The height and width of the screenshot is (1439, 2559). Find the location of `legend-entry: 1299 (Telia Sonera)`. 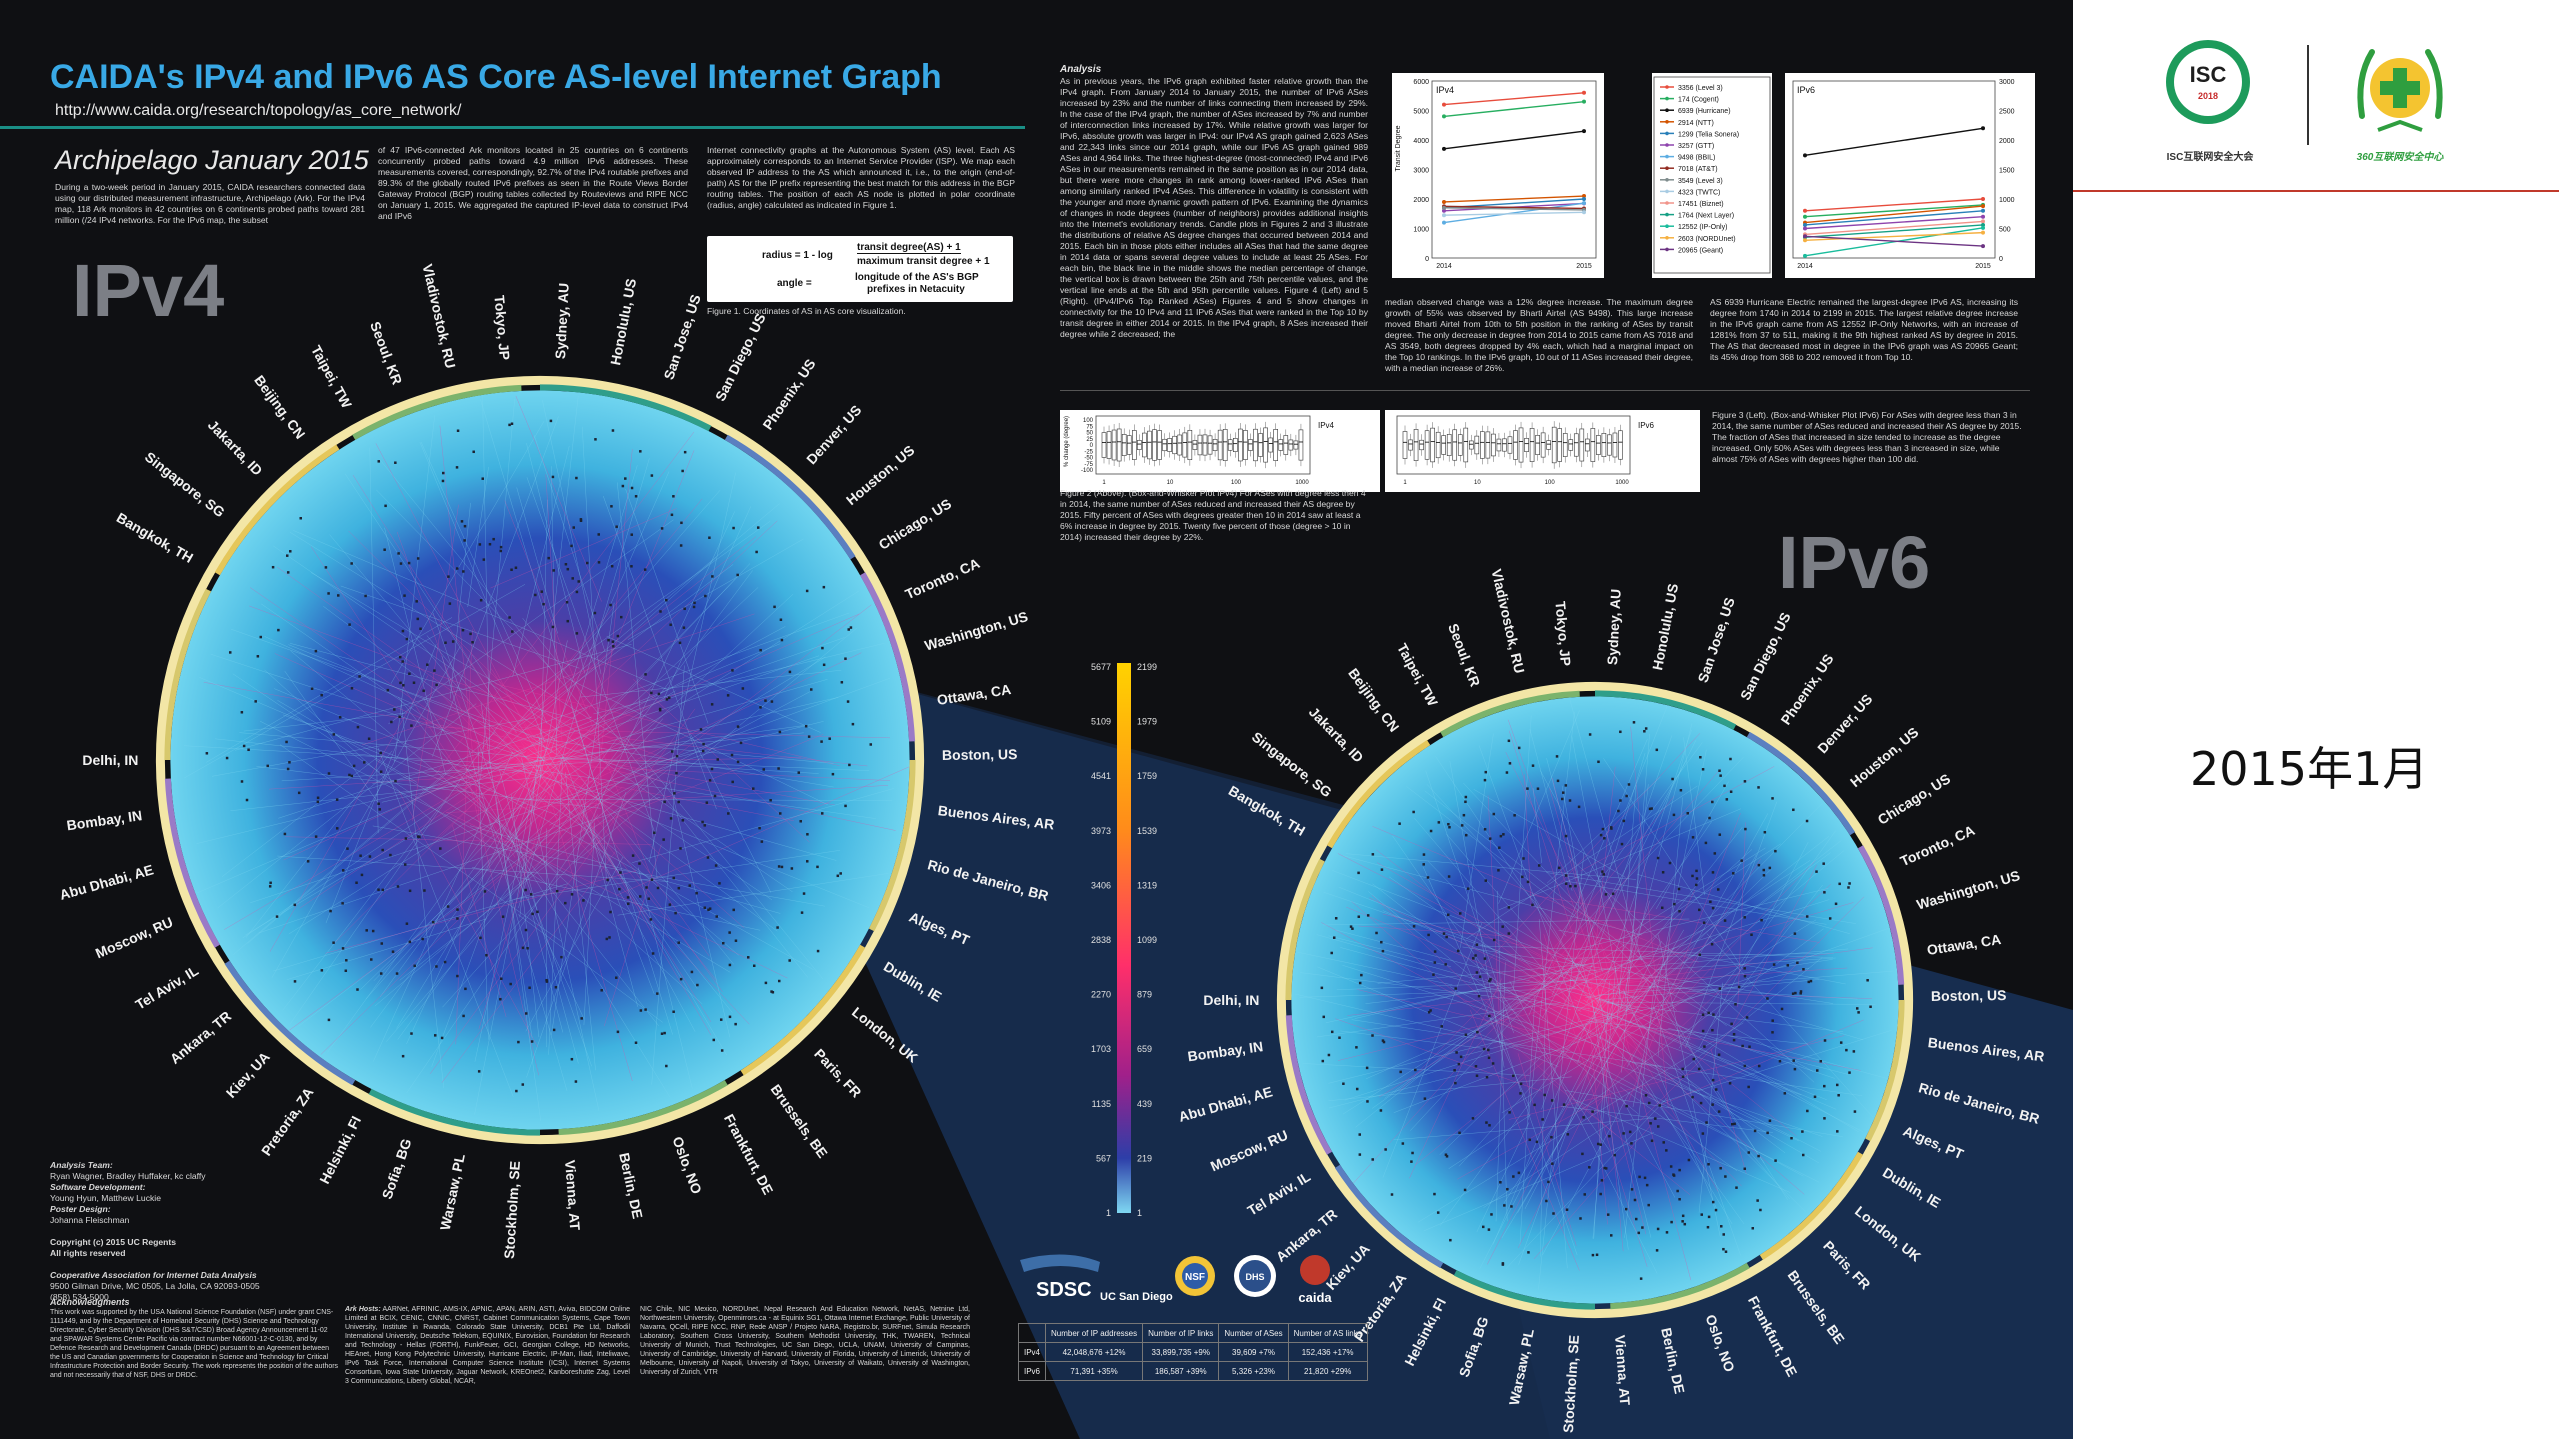

legend-entry: 1299 (Telia Sonera) is located at coordinates (1708, 134).